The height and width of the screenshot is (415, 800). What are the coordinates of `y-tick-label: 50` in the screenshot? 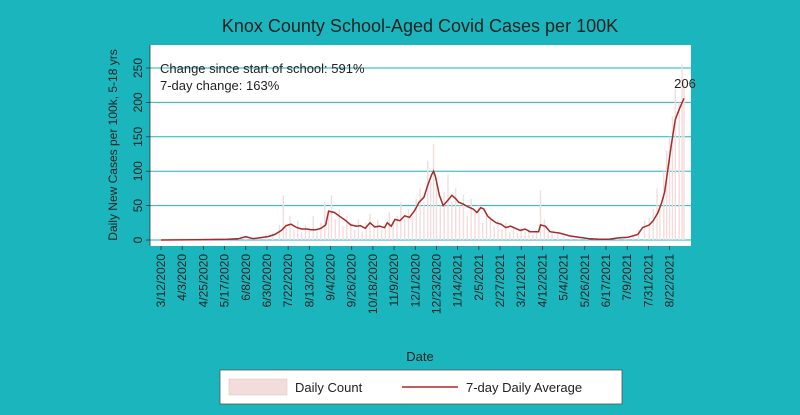 It's located at (138, 206).